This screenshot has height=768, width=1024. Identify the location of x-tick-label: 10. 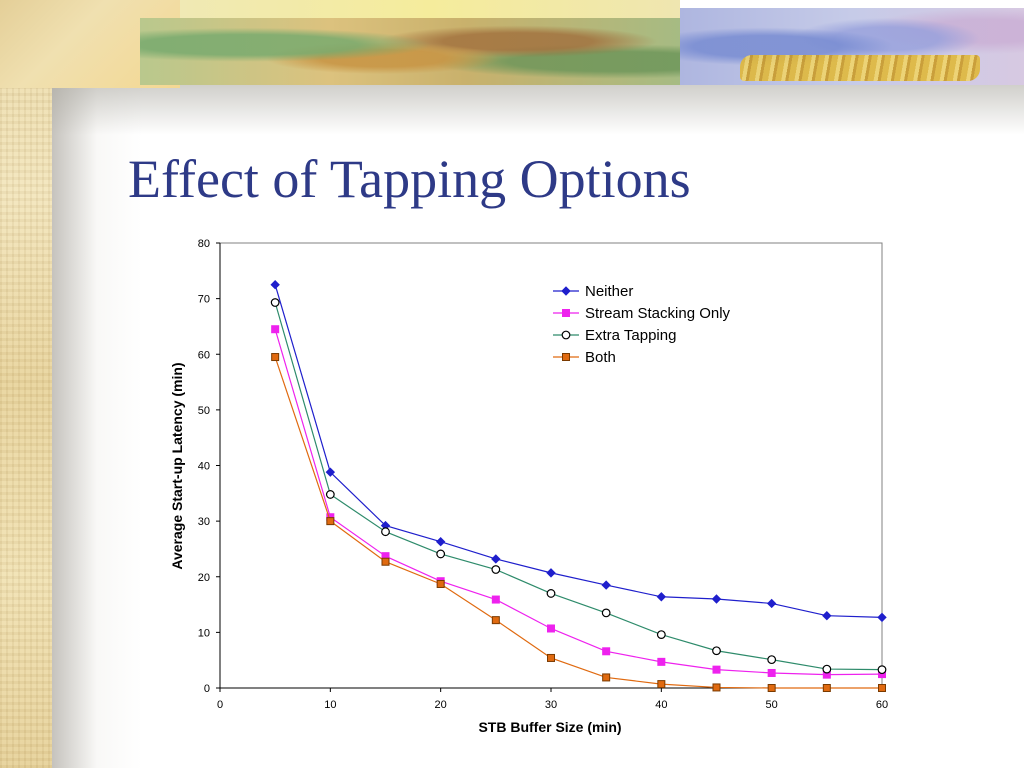
(330, 705).